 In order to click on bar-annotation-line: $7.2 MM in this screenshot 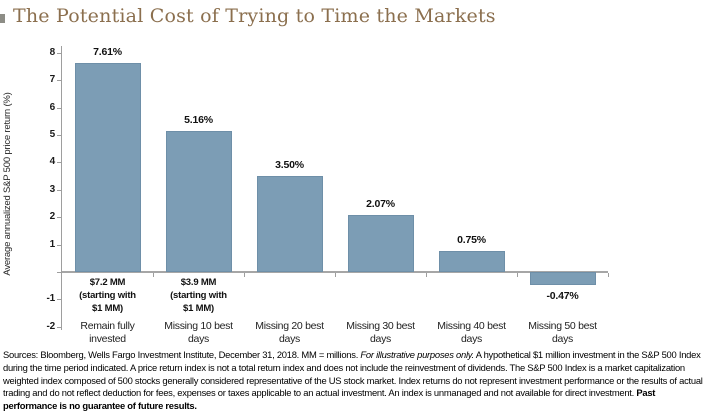, I will do `click(107, 282)`.